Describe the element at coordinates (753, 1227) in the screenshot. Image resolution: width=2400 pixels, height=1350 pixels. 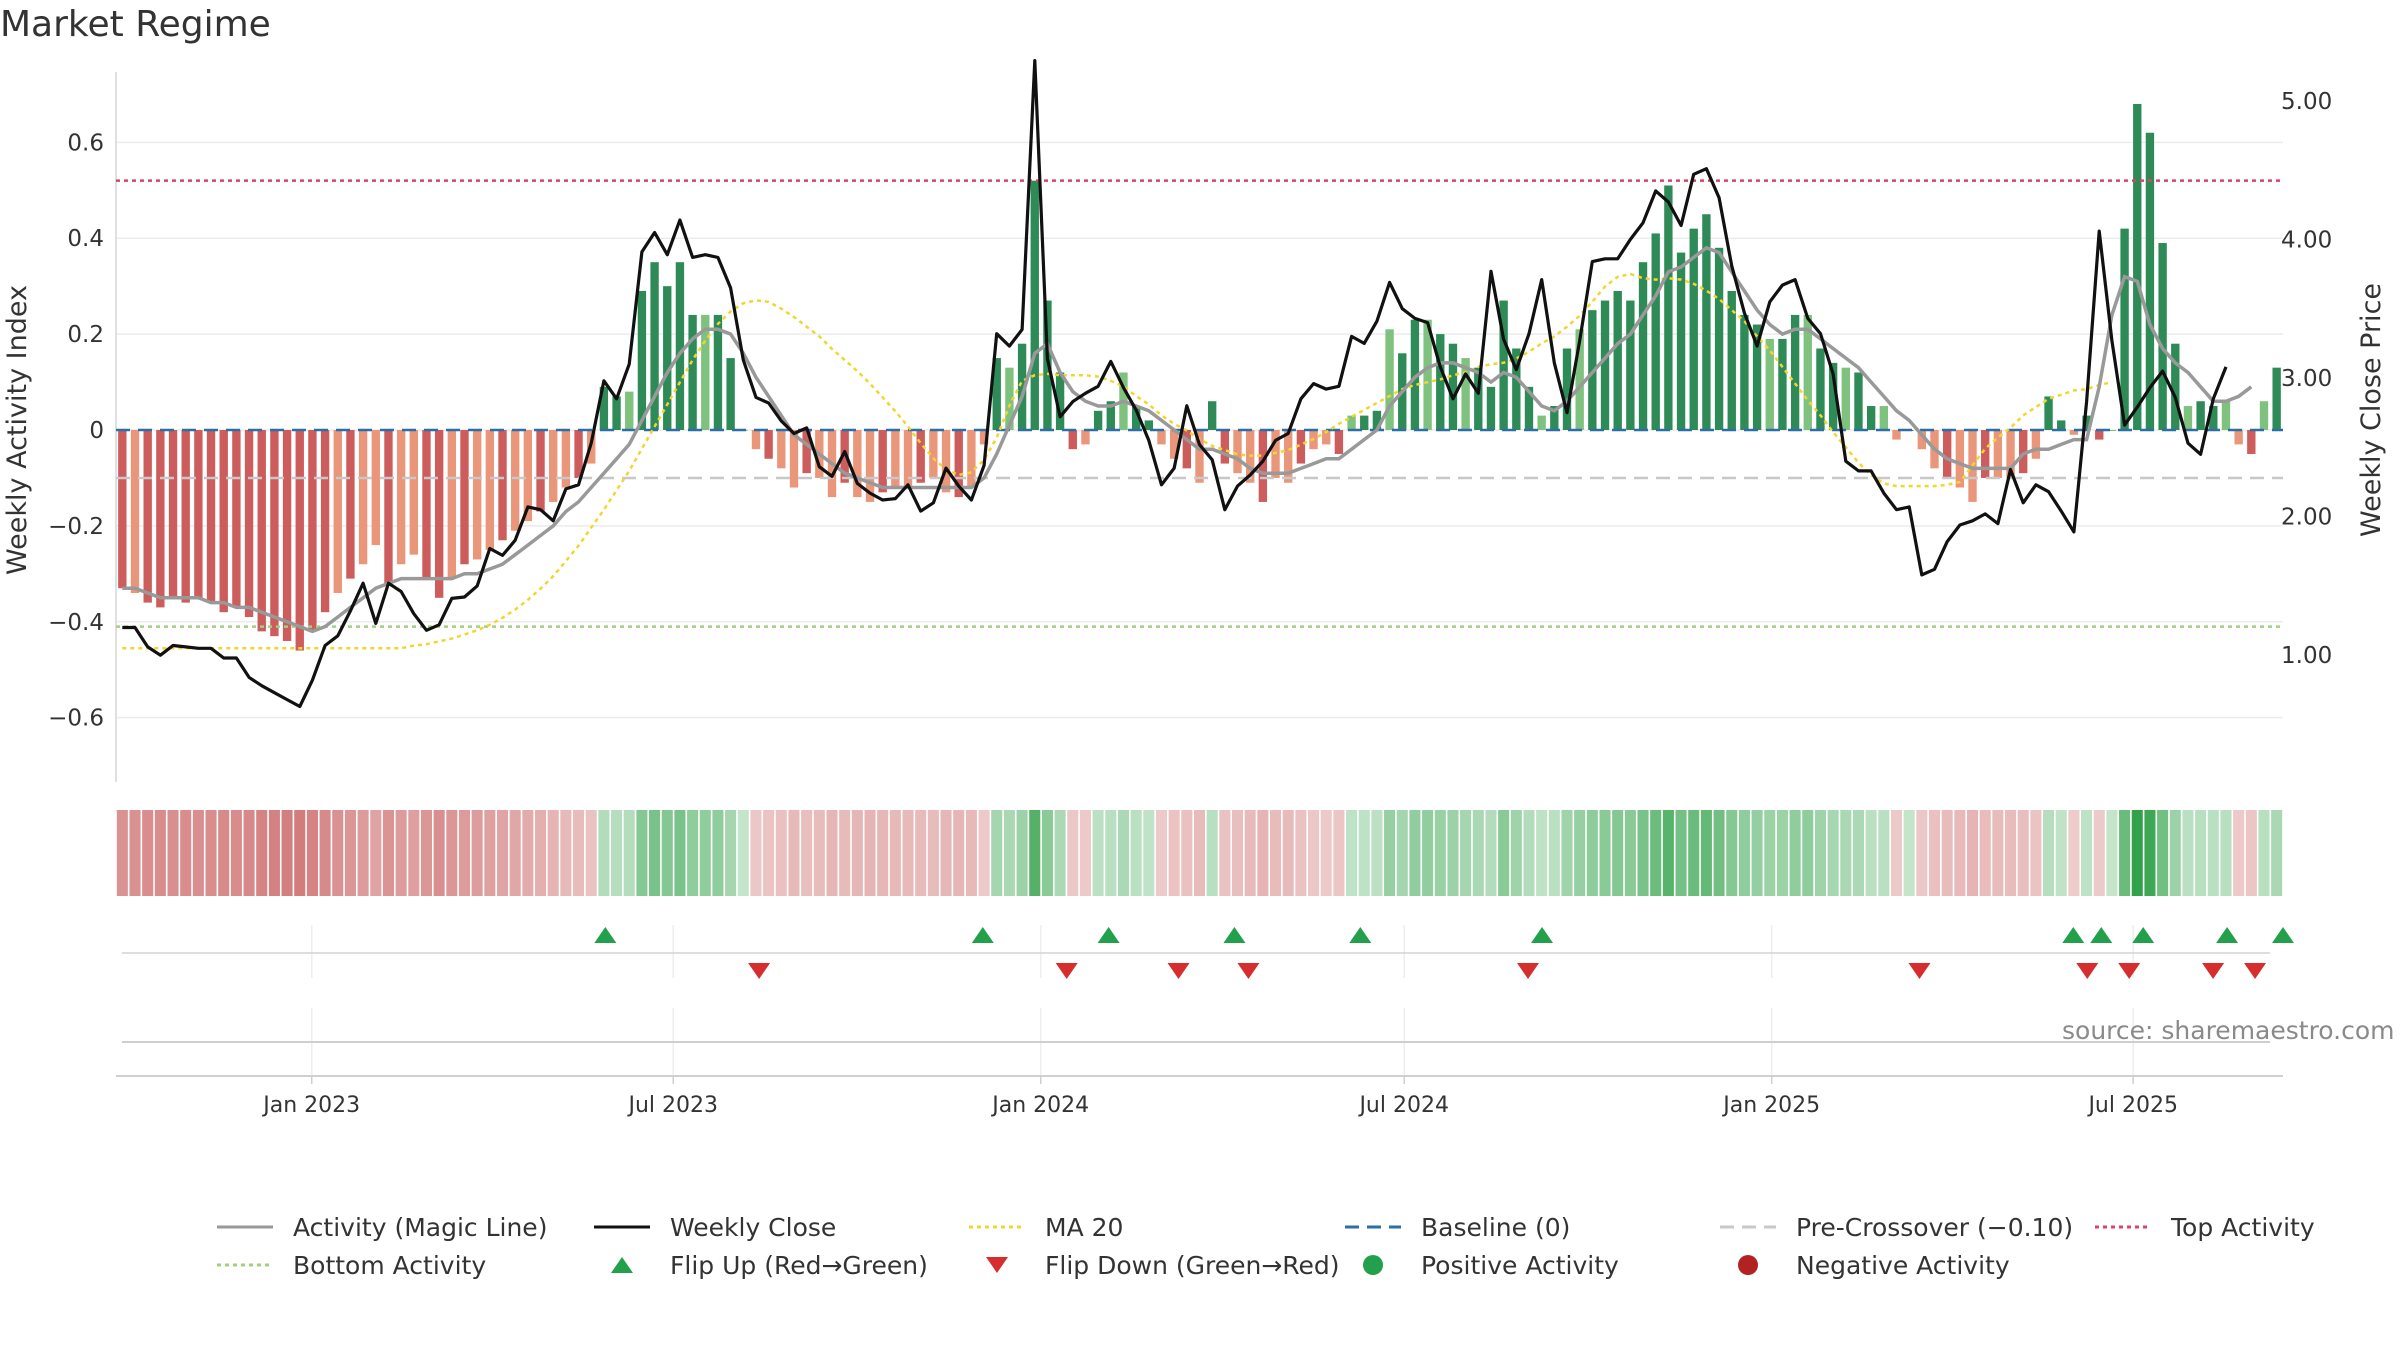
I see `legend-label: Weekly Close` at that location.